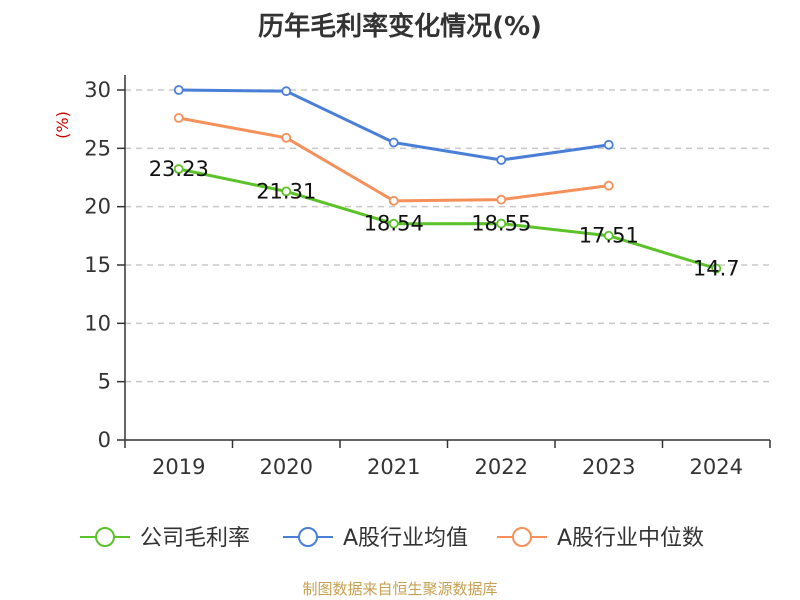 Image resolution: width=800 pixels, height=600 pixels. I want to click on legend-label: A股行业均值, so click(405, 538).